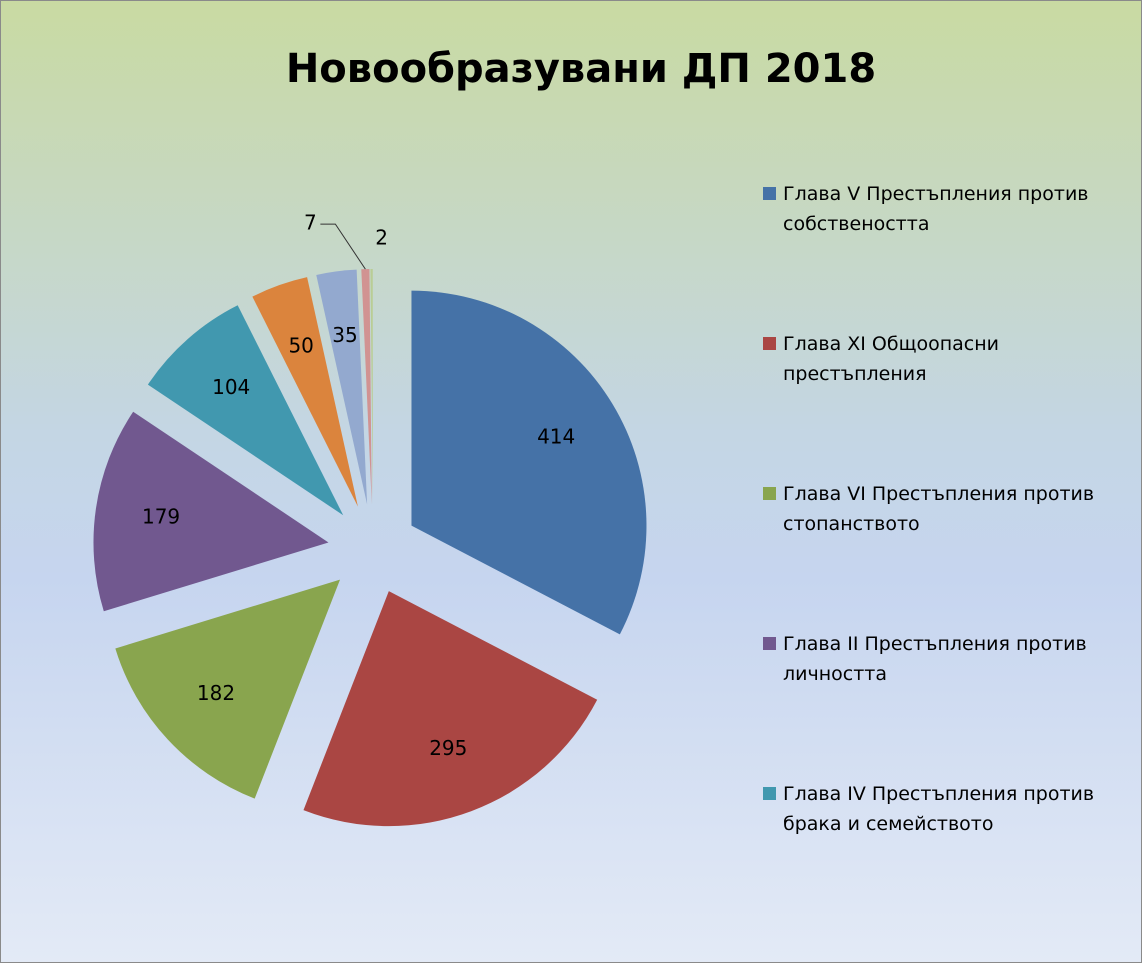 Image resolution: width=1142 pixels, height=963 pixels. I want to click on data-label: 104, so click(231, 387).